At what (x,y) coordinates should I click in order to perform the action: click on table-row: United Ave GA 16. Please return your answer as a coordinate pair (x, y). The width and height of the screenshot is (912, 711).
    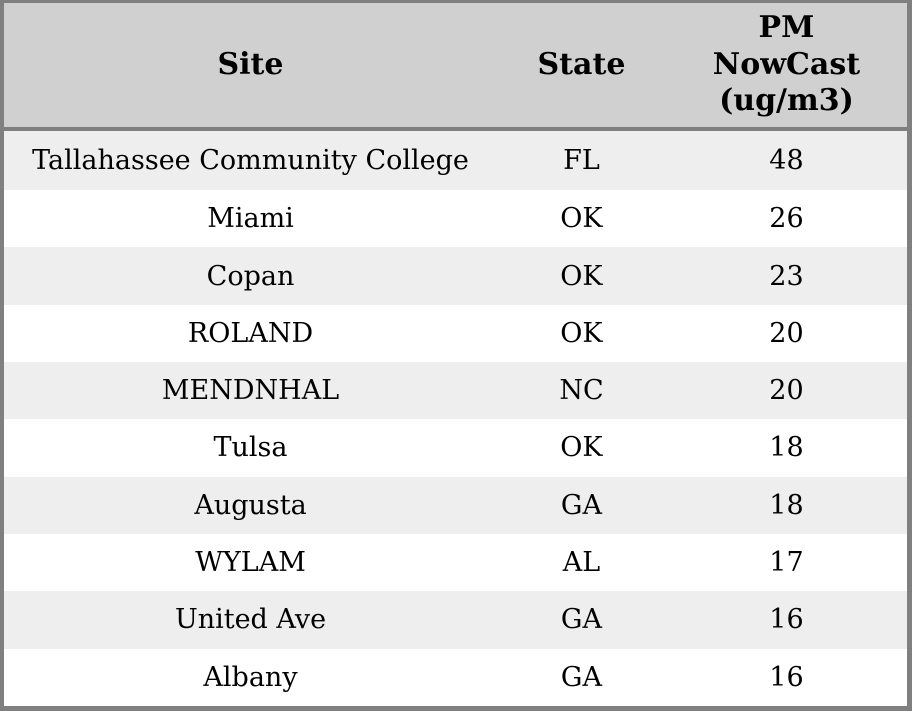
    Looking at the image, I should click on (455, 620).